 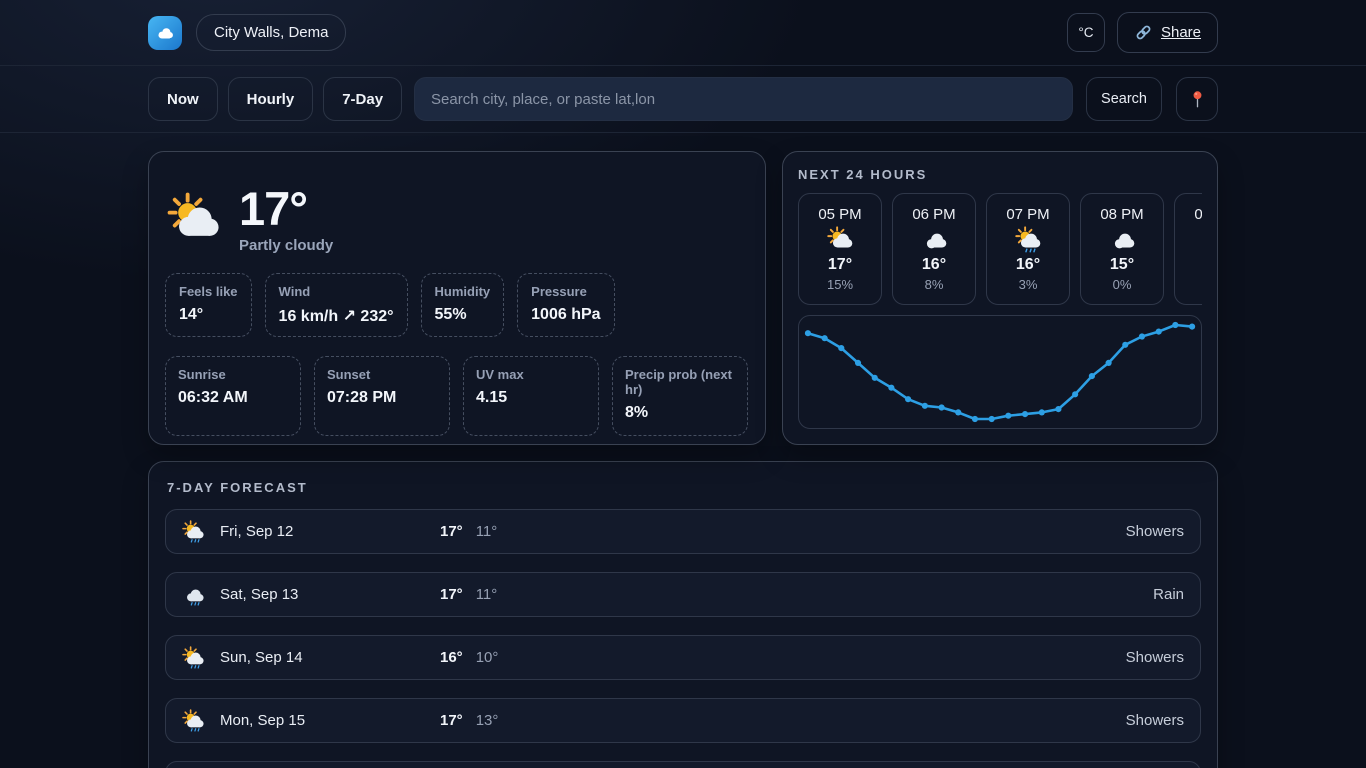 I want to click on forecast-row-sat: Sat, Sep 13 17° 11° Rain, so click(x=683, y=594).